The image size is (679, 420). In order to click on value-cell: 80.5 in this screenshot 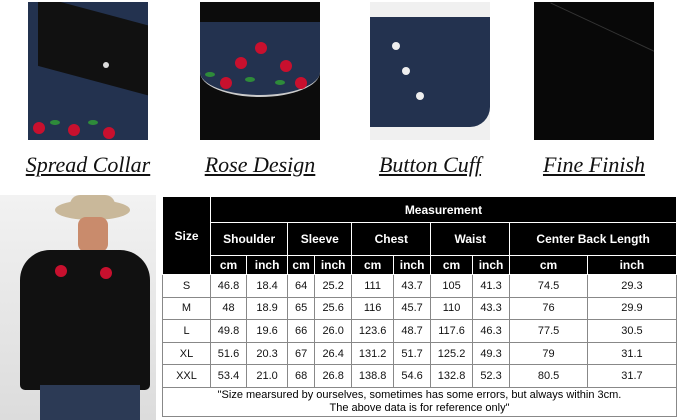, I will do `click(548, 376)`.